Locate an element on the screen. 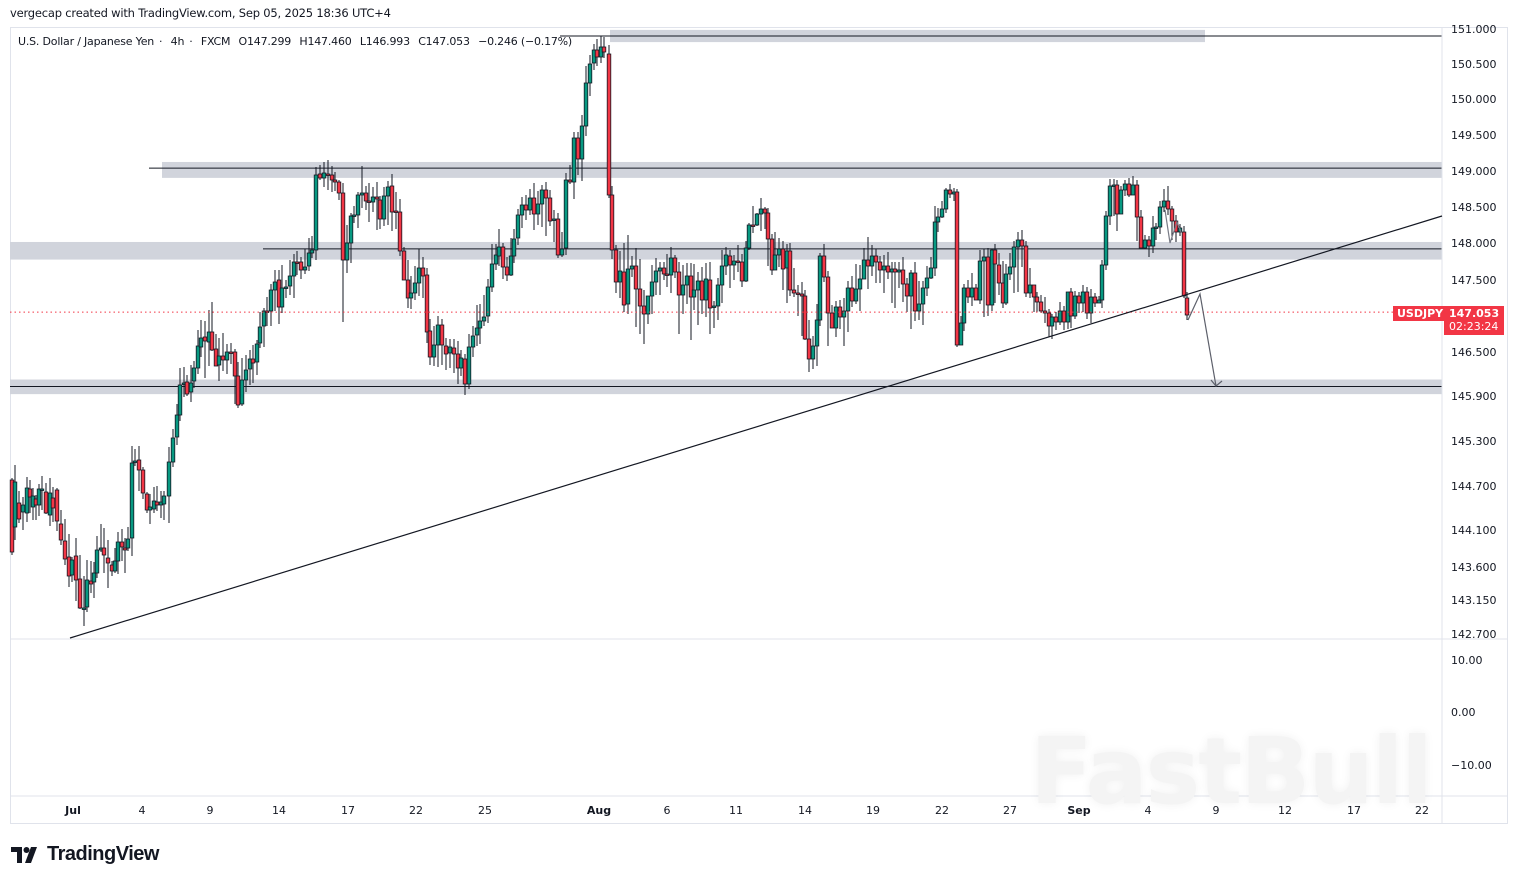 The image size is (1518, 884). last-price-value: 147.053 is located at coordinates (1474, 313).